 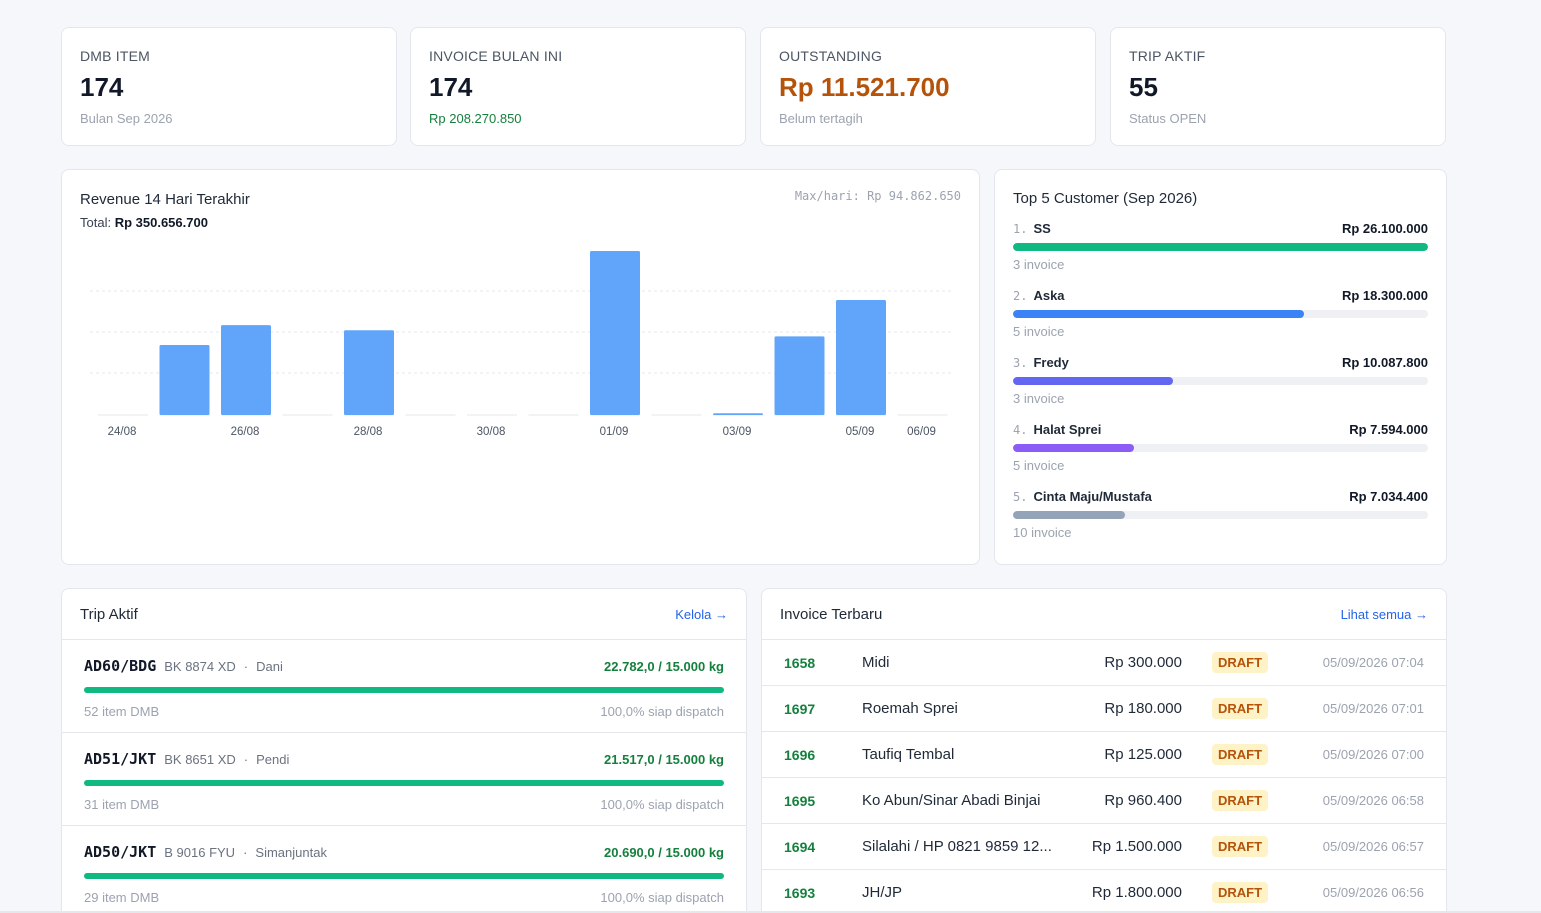 I want to click on customer-rank: 3., so click(x=1020, y=363).